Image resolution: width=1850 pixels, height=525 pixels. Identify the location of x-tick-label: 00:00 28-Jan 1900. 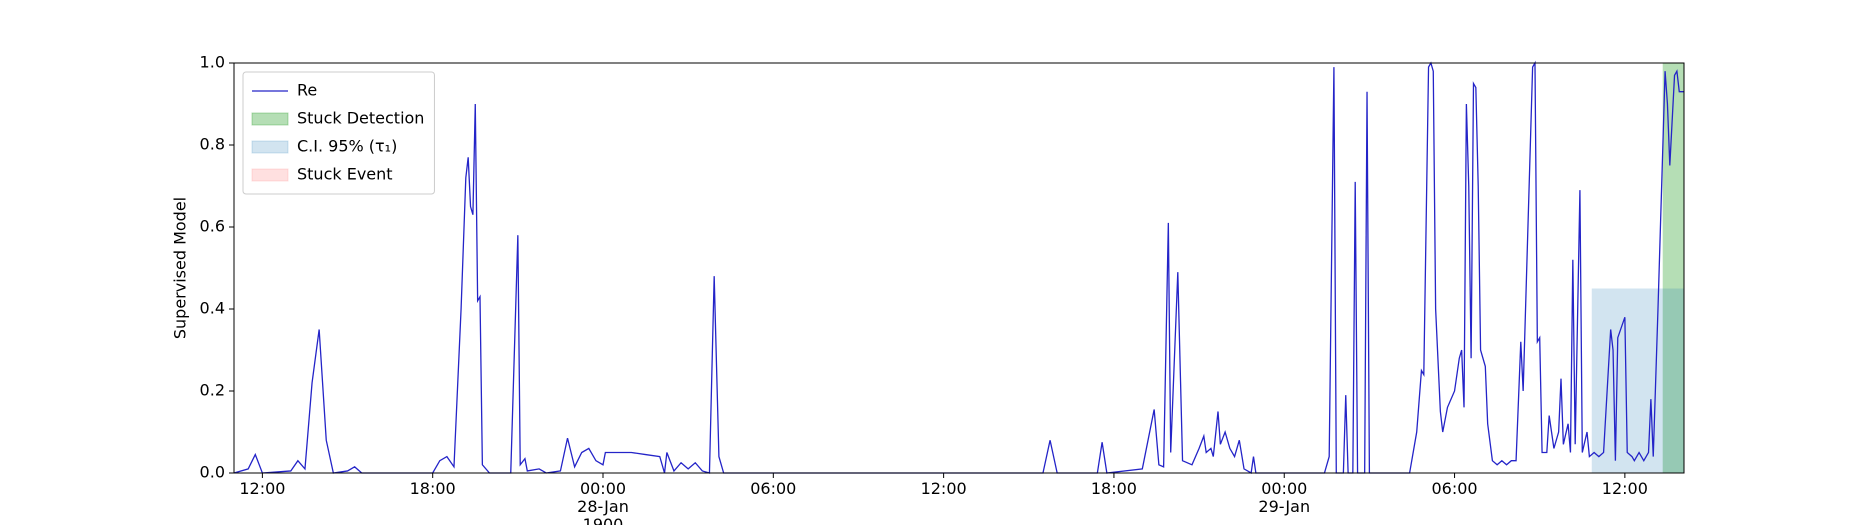
(603, 502).